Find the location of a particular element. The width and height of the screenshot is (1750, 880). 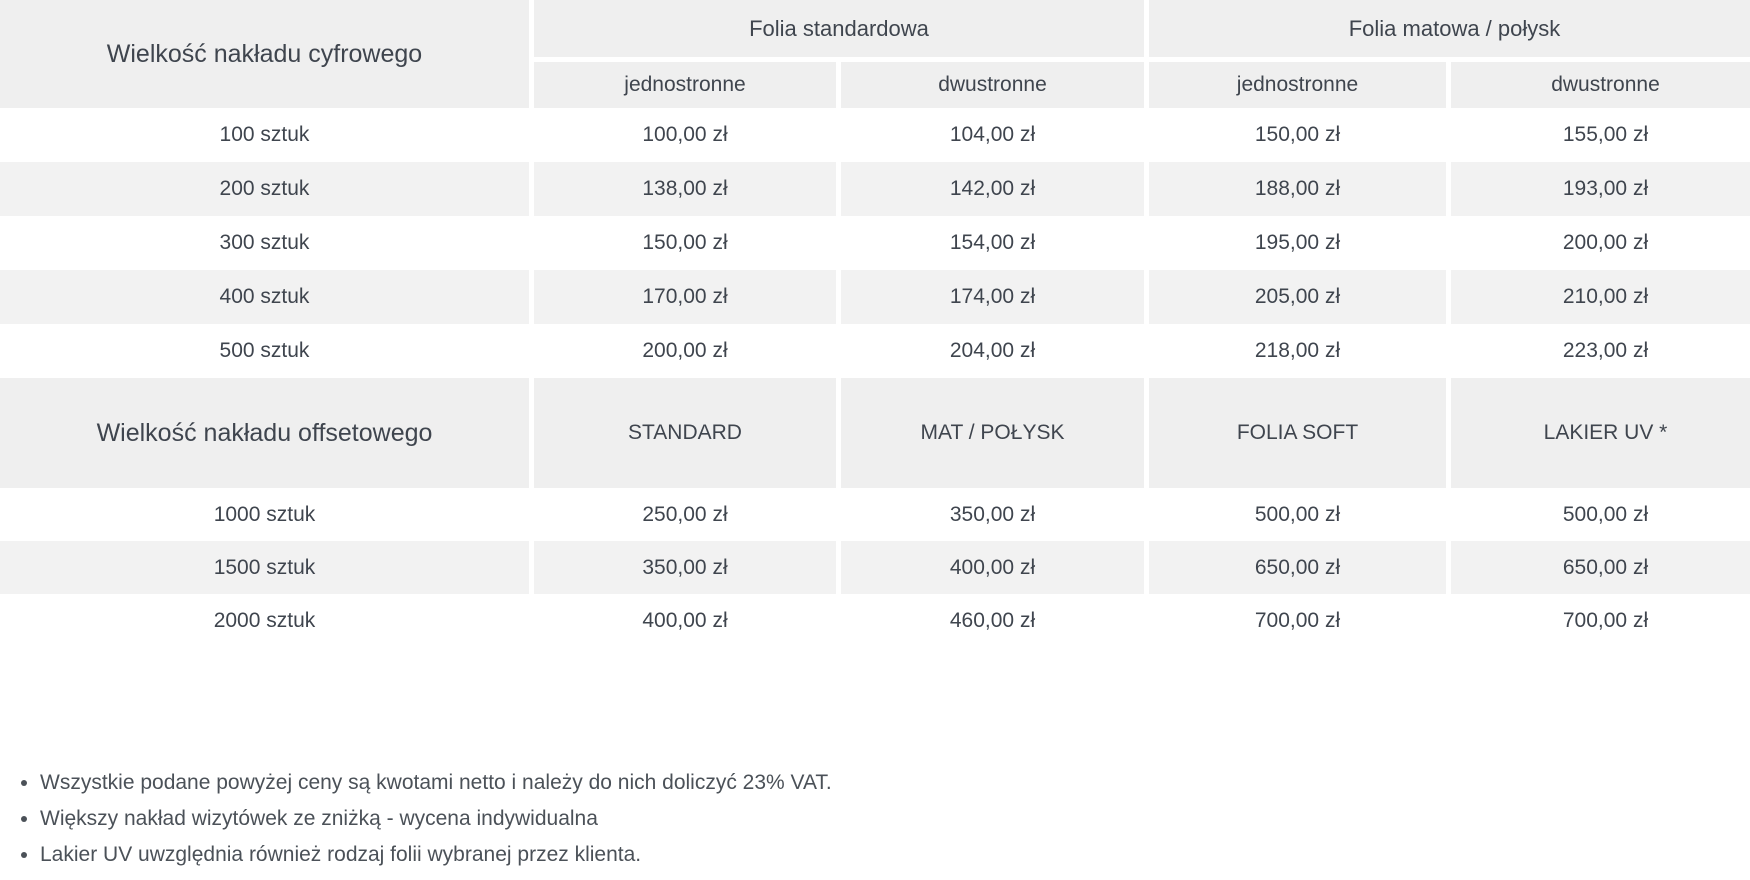

price-cell: 104,00 zł is located at coordinates (992, 135).